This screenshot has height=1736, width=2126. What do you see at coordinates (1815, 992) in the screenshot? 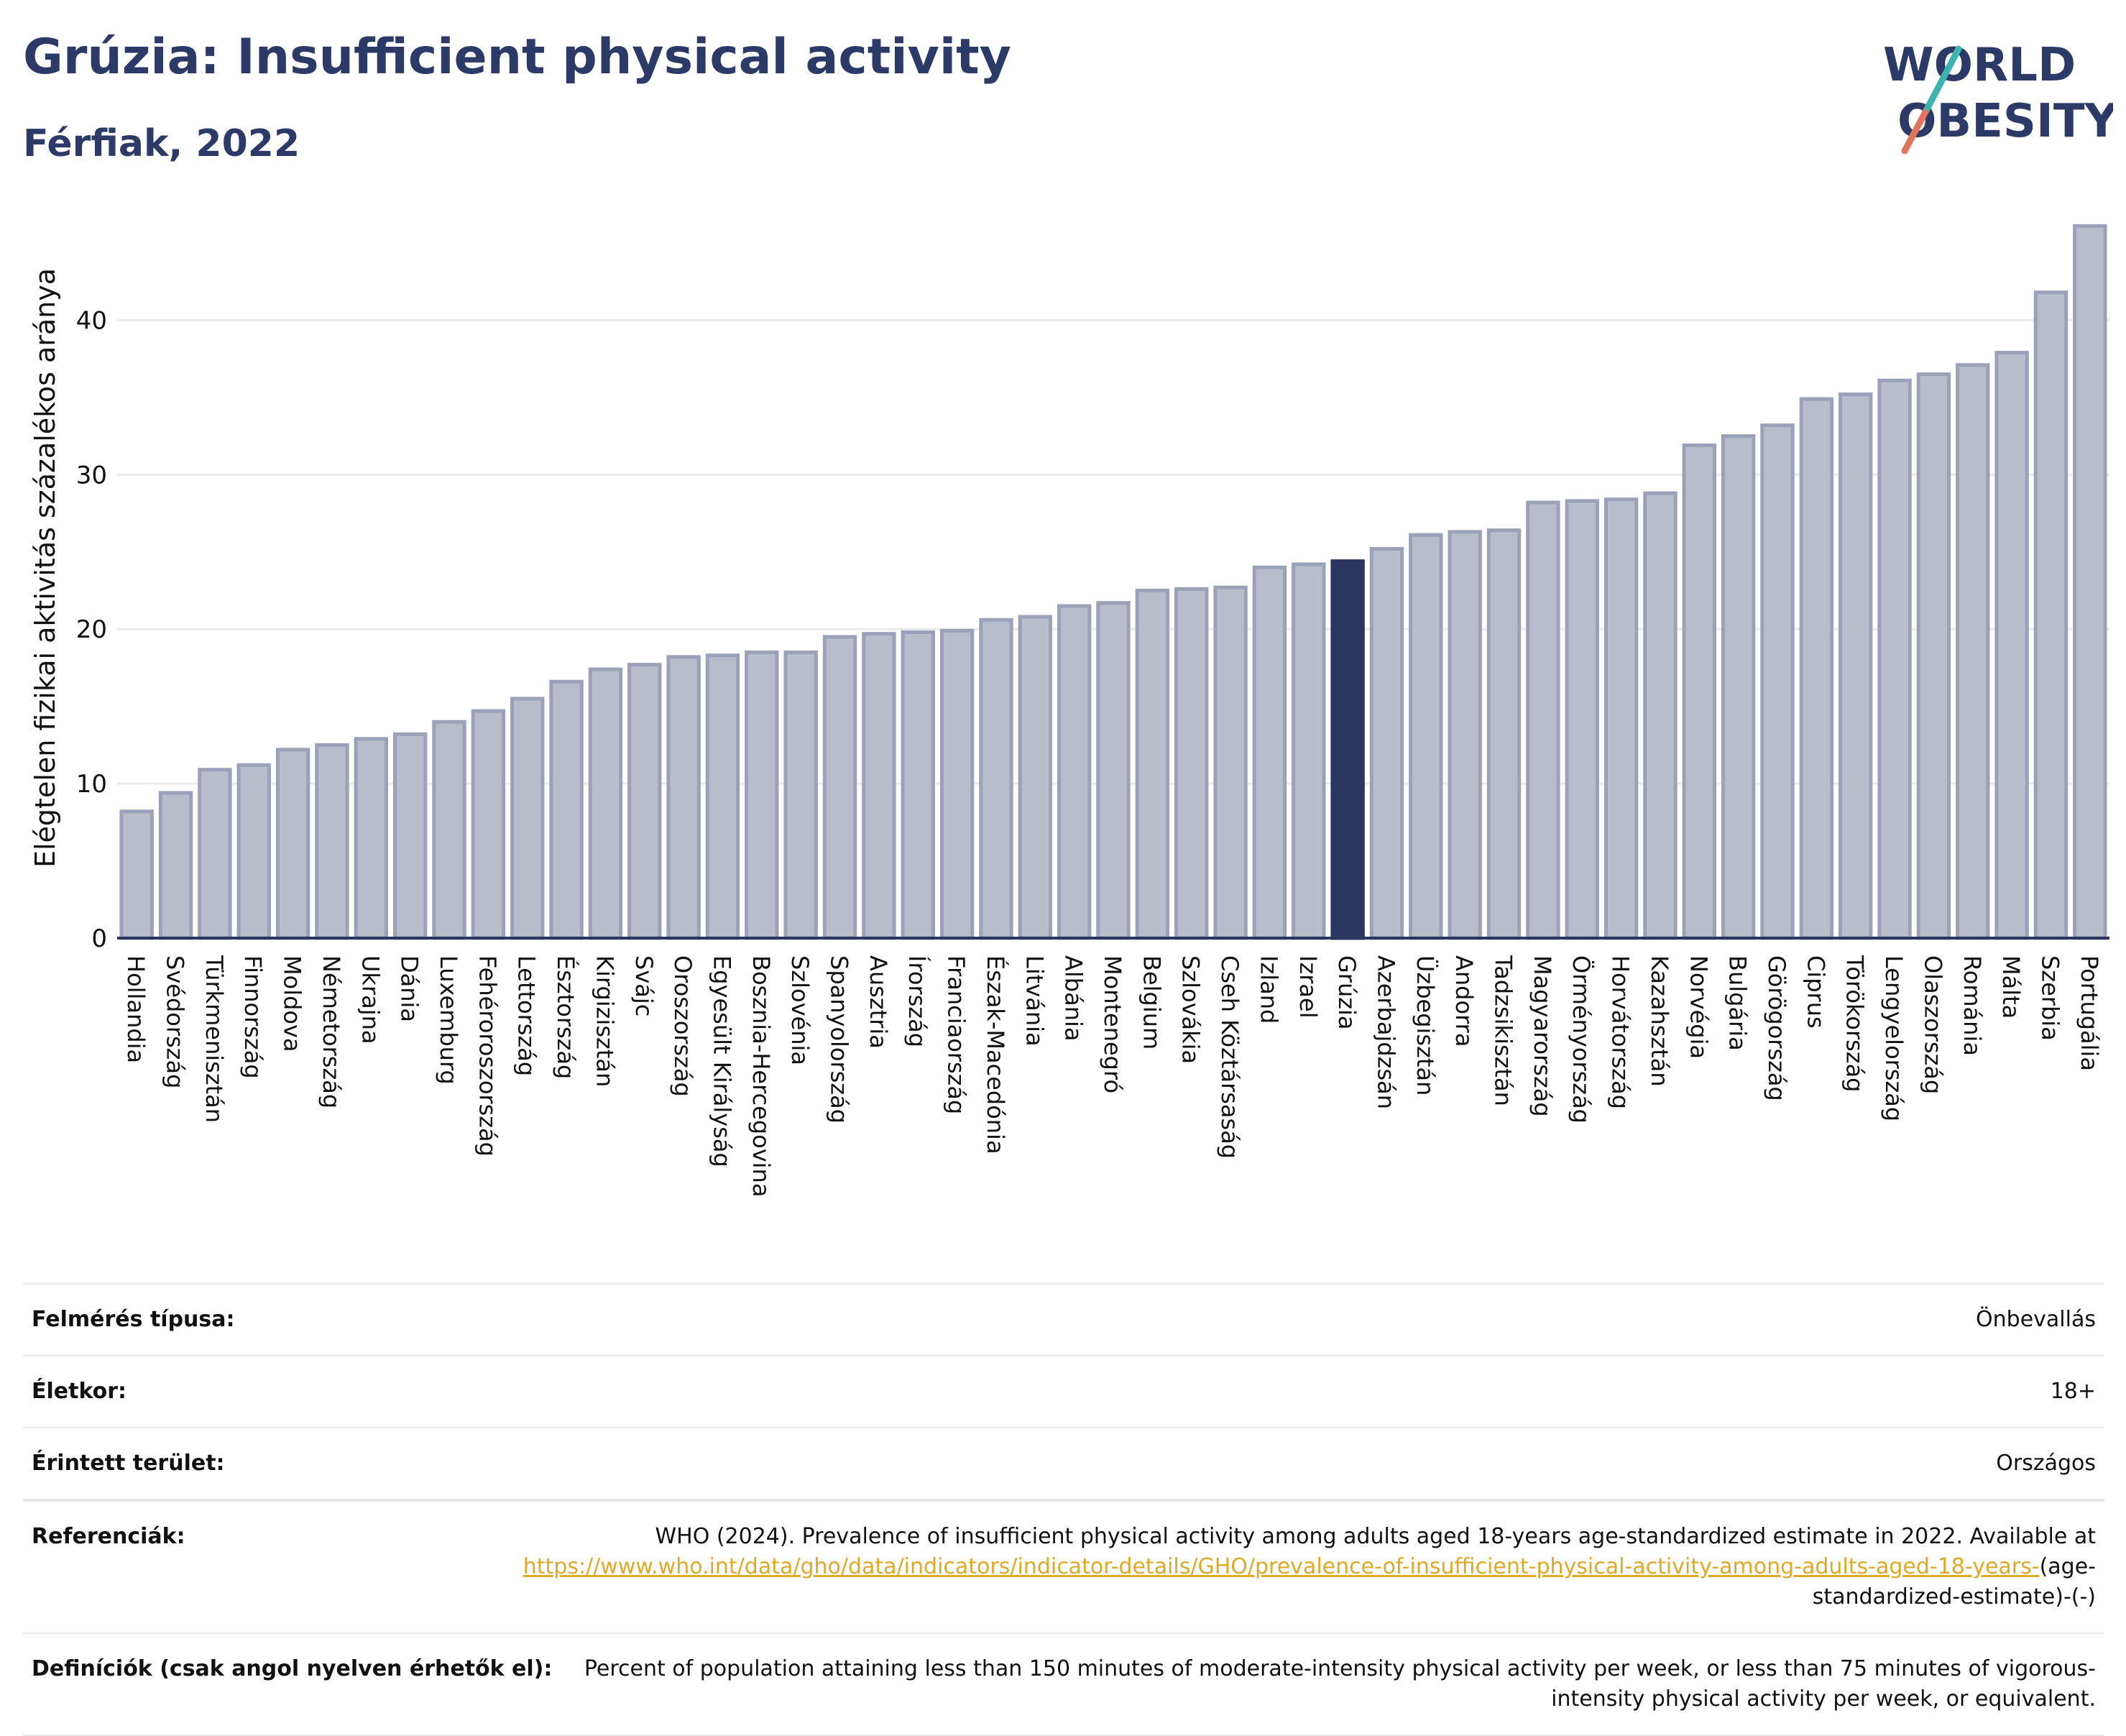
I see `x-tick-label: Ciprus` at bounding box center [1815, 992].